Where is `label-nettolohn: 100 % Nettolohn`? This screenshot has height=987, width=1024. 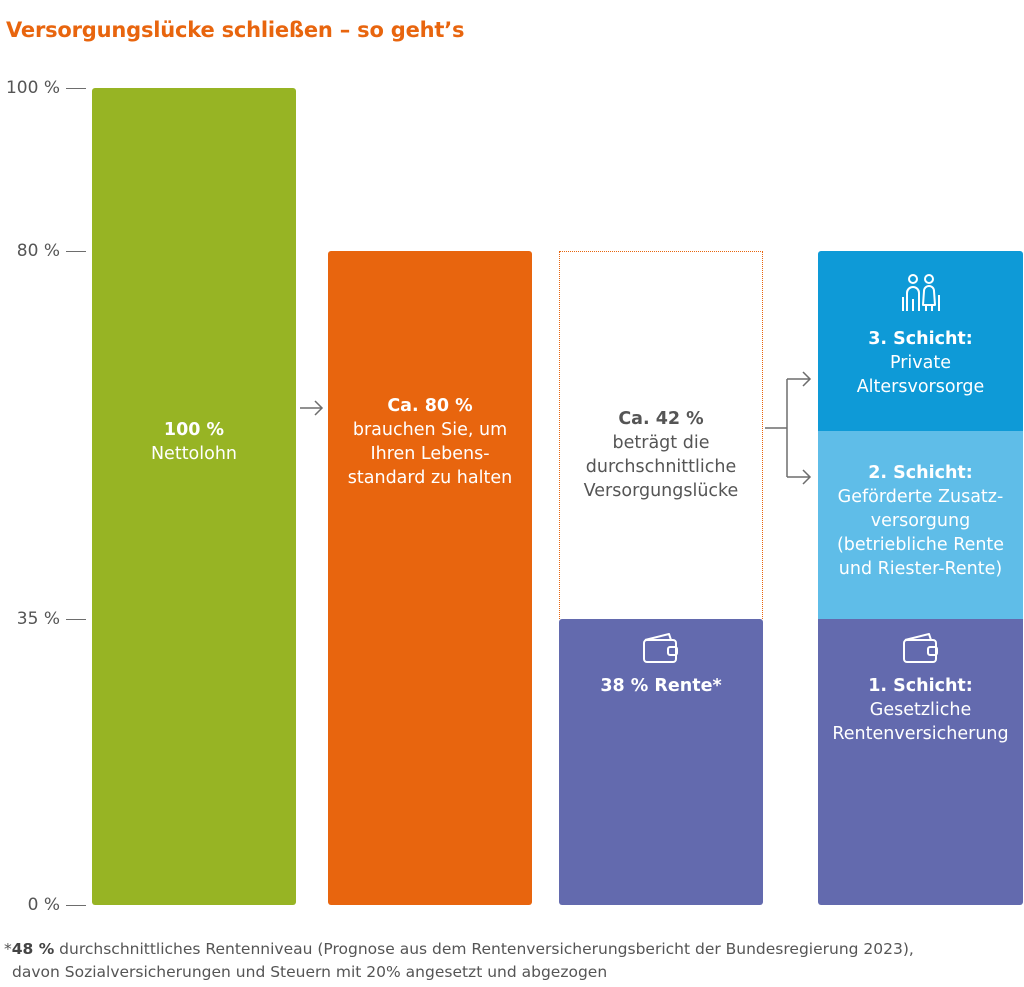 label-nettolohn: 100 % Nettolohn is located at coordinates (194, 442).